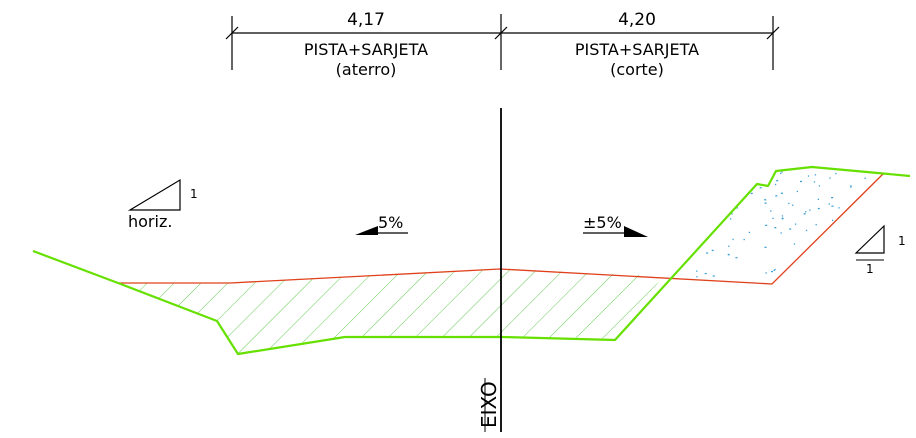 This screenshot has height=438, width=916. Describe the element at coordinates (150, 221) in the screenshot. I see `scale-left-horizontal-label: horiz.` at that location.